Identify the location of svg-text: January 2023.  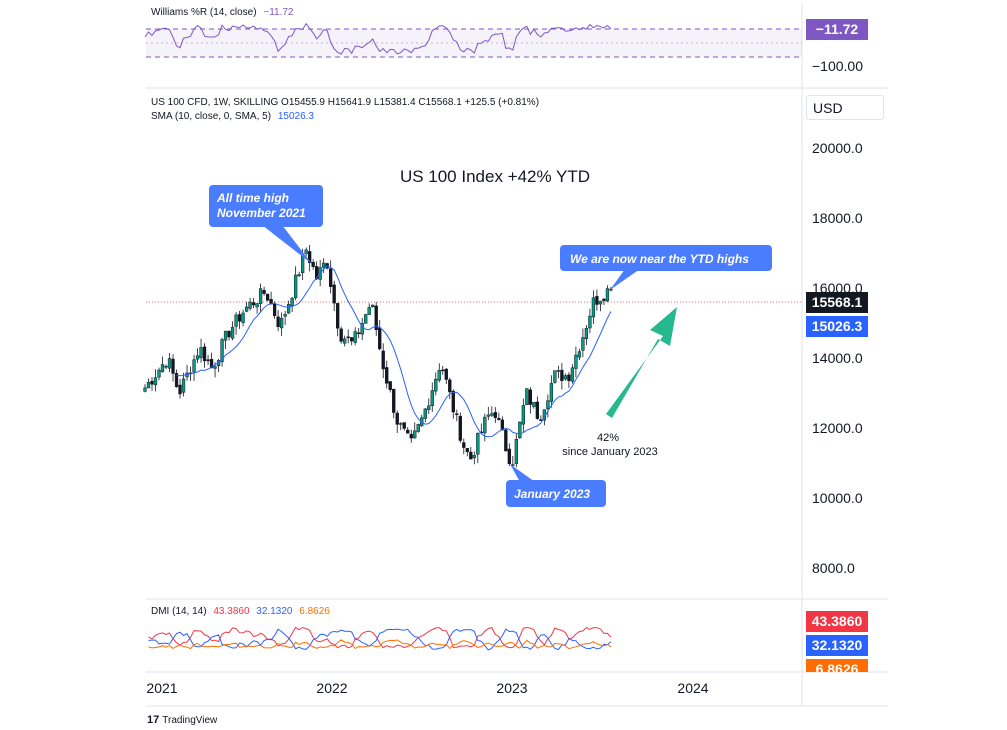
(552, 494).